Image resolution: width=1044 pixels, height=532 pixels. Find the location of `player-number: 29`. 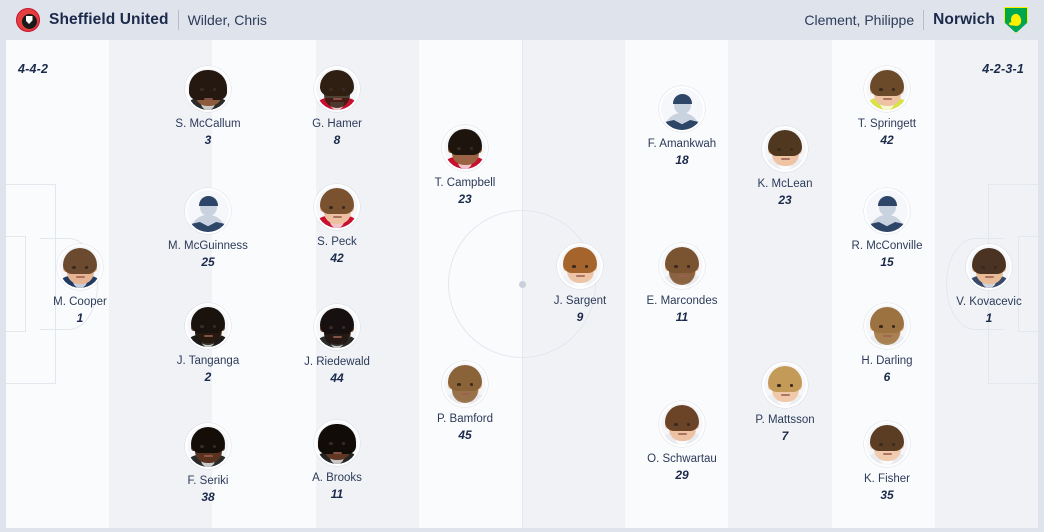

player-number: 29 is located at coordinates (682, 475).